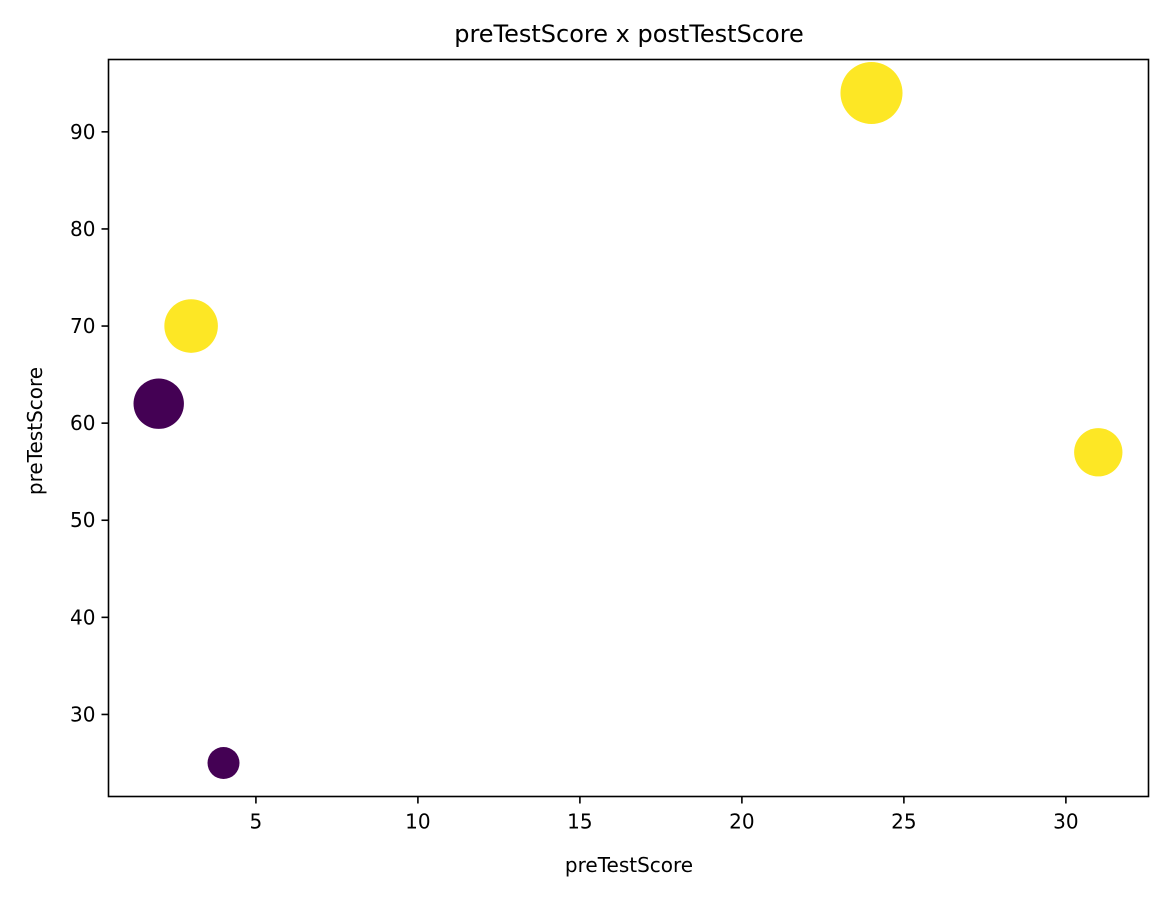  I want to click on x-tick-label: 25, so click(903, 822).